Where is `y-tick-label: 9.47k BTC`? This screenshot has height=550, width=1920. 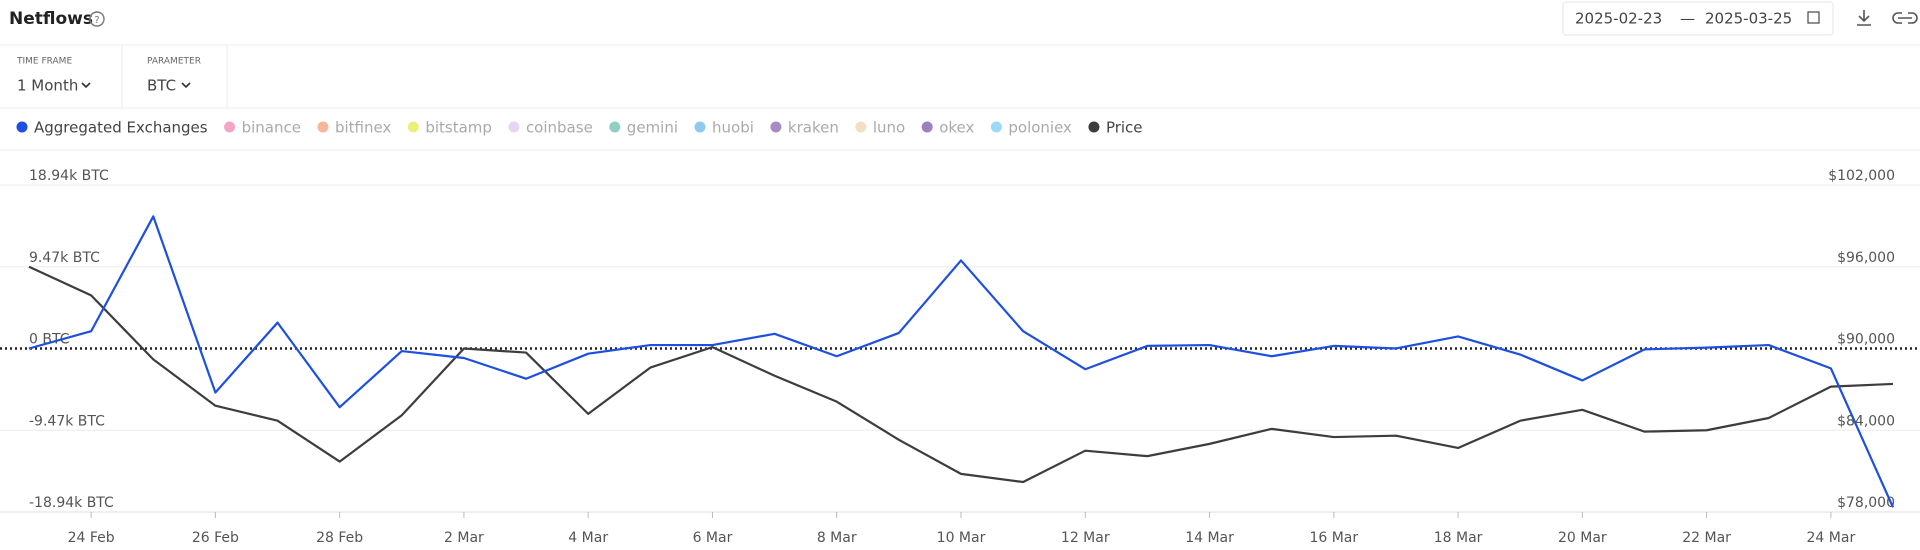 y-tick-label: 9.47k BTC is located at coordinates (64, 258).